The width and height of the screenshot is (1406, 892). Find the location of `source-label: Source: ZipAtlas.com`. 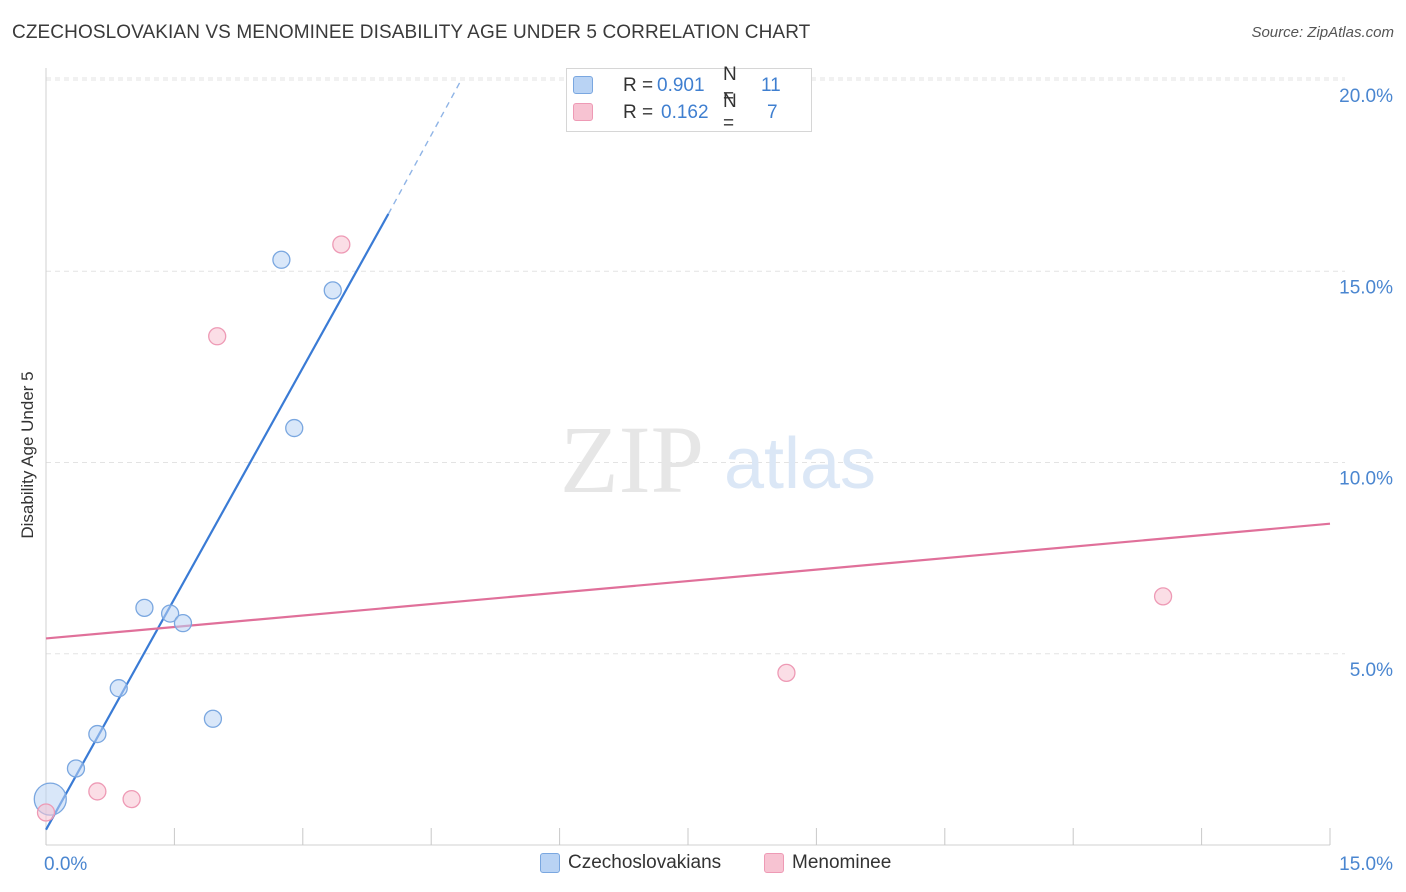

source-label: Source: ZipAtlas.com is located at coordinates (1322, 32).